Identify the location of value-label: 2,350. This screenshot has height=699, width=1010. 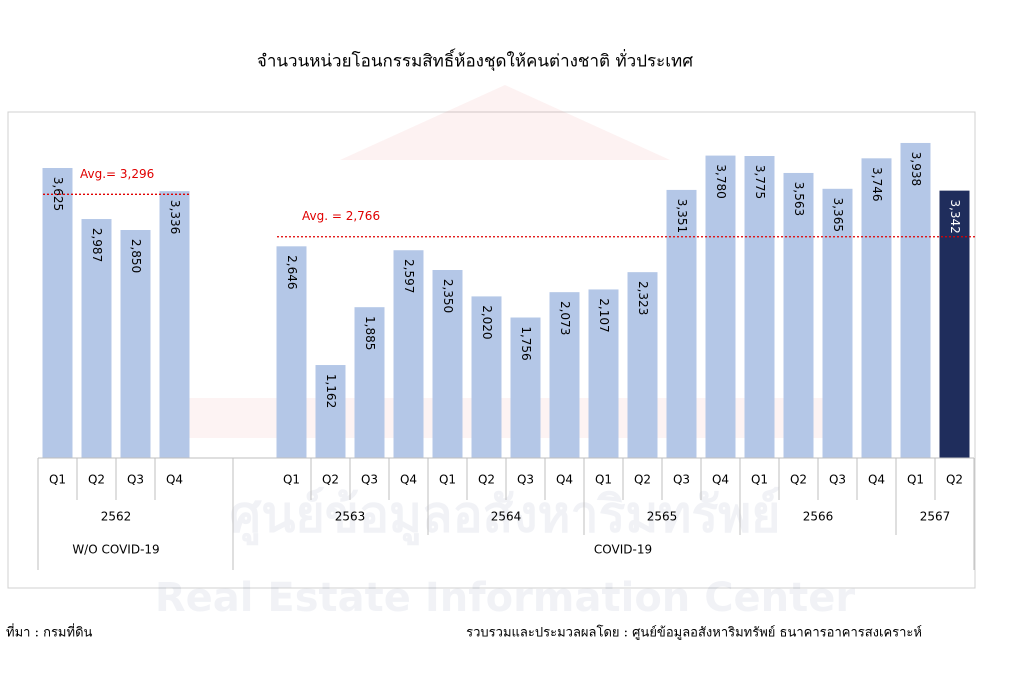
(448, 296).